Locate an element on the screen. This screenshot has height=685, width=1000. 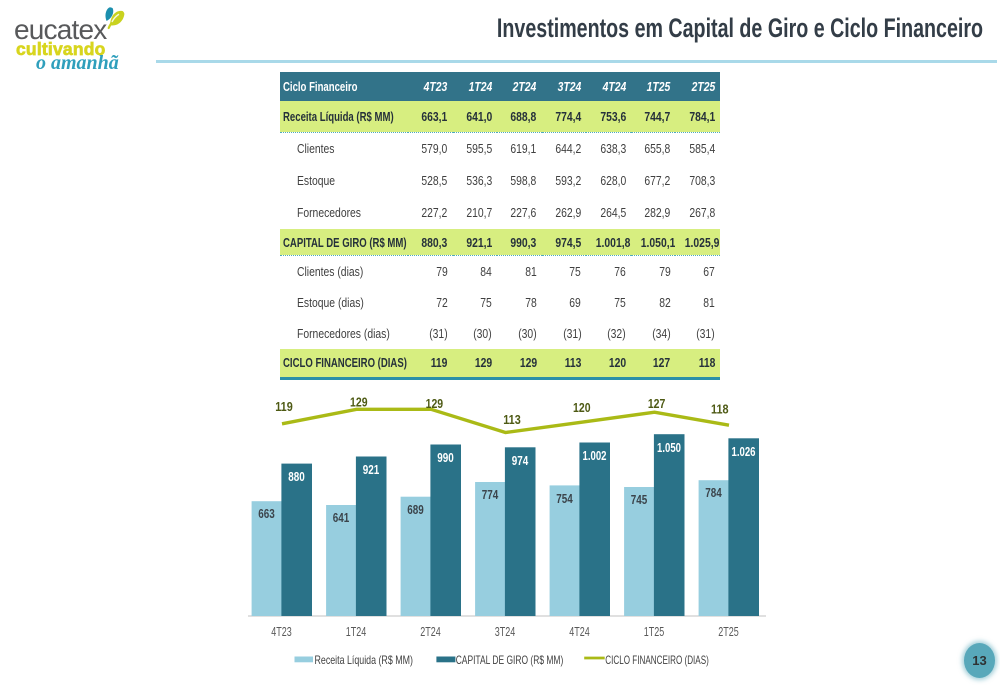
svg-text: 1T25 is located at coordinates (654, 632).